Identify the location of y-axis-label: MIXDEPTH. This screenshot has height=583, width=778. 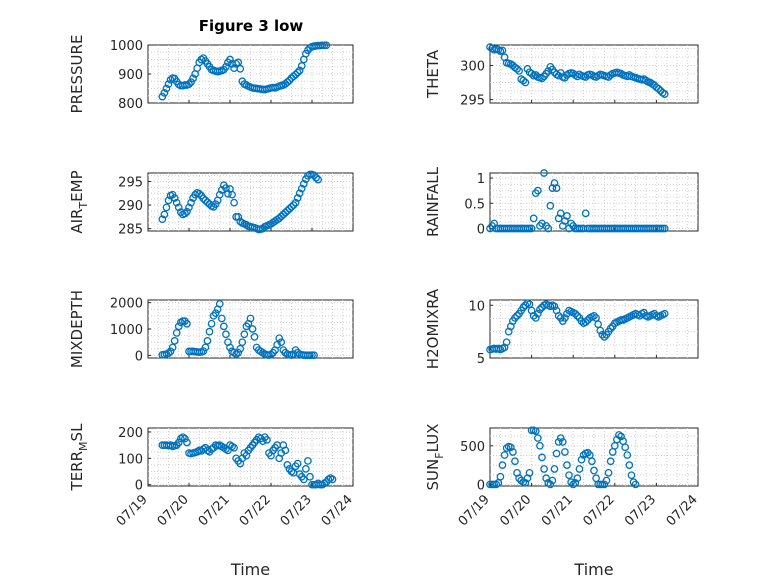
(77, 329).